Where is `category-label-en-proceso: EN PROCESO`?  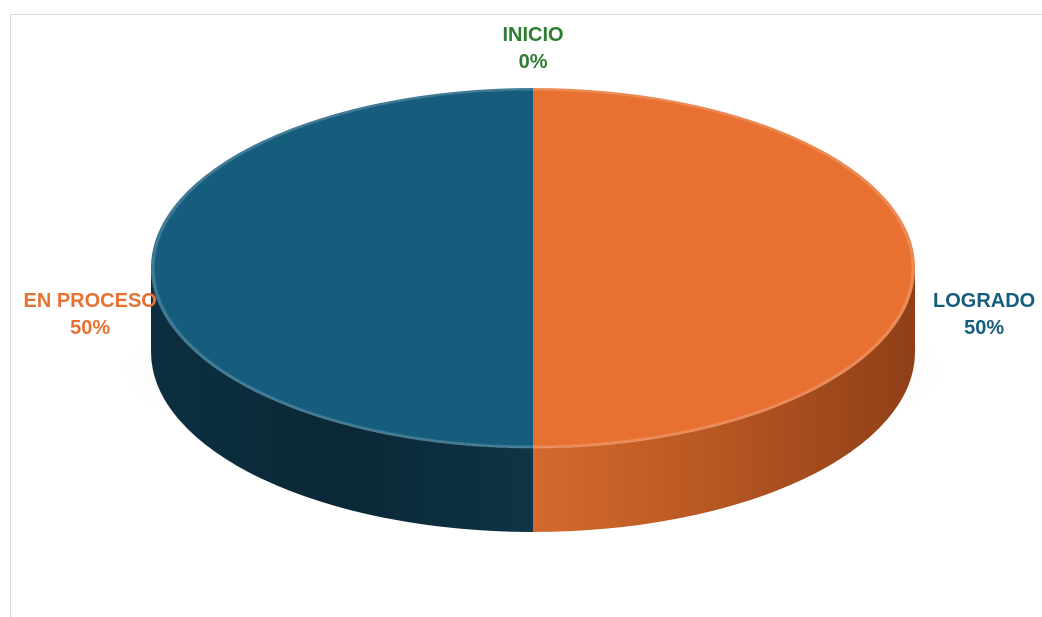 category-label-en-proceso: EN PROCESO is located at coordinates (90, 301).